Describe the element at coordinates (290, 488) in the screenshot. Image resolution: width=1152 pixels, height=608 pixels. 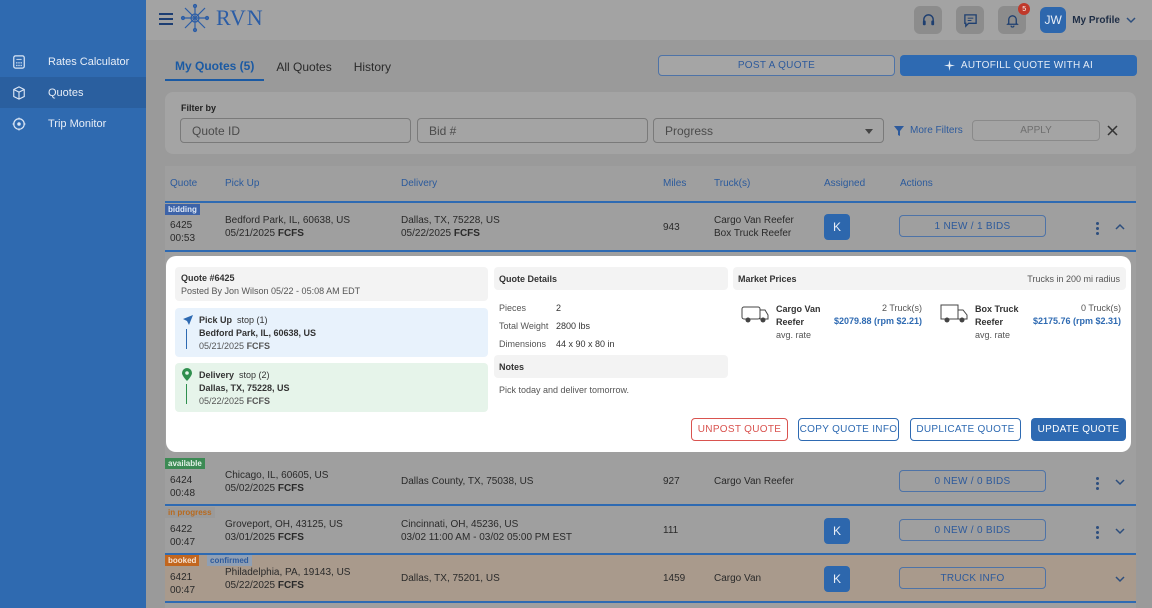
I see `pickup-tag: FCFS` at that location.